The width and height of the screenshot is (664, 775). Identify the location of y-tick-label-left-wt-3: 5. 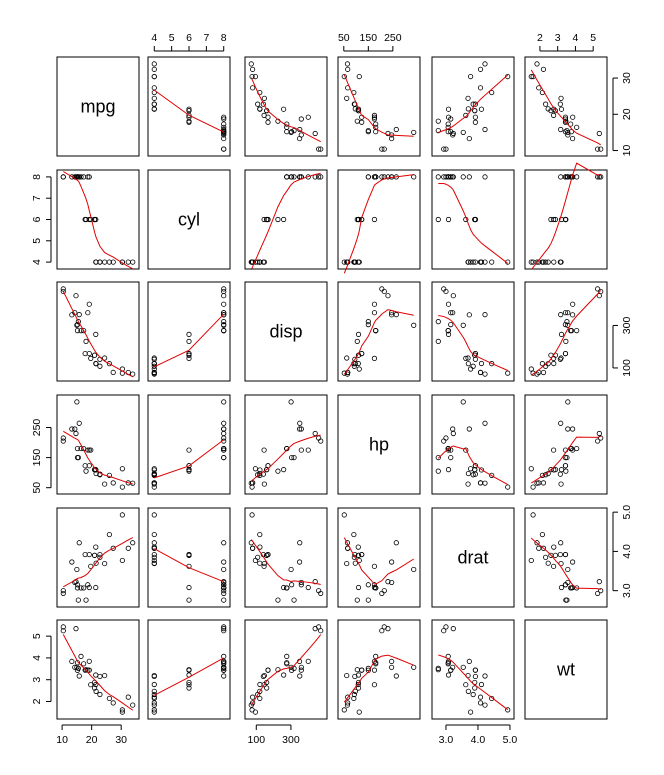
(37, 636).